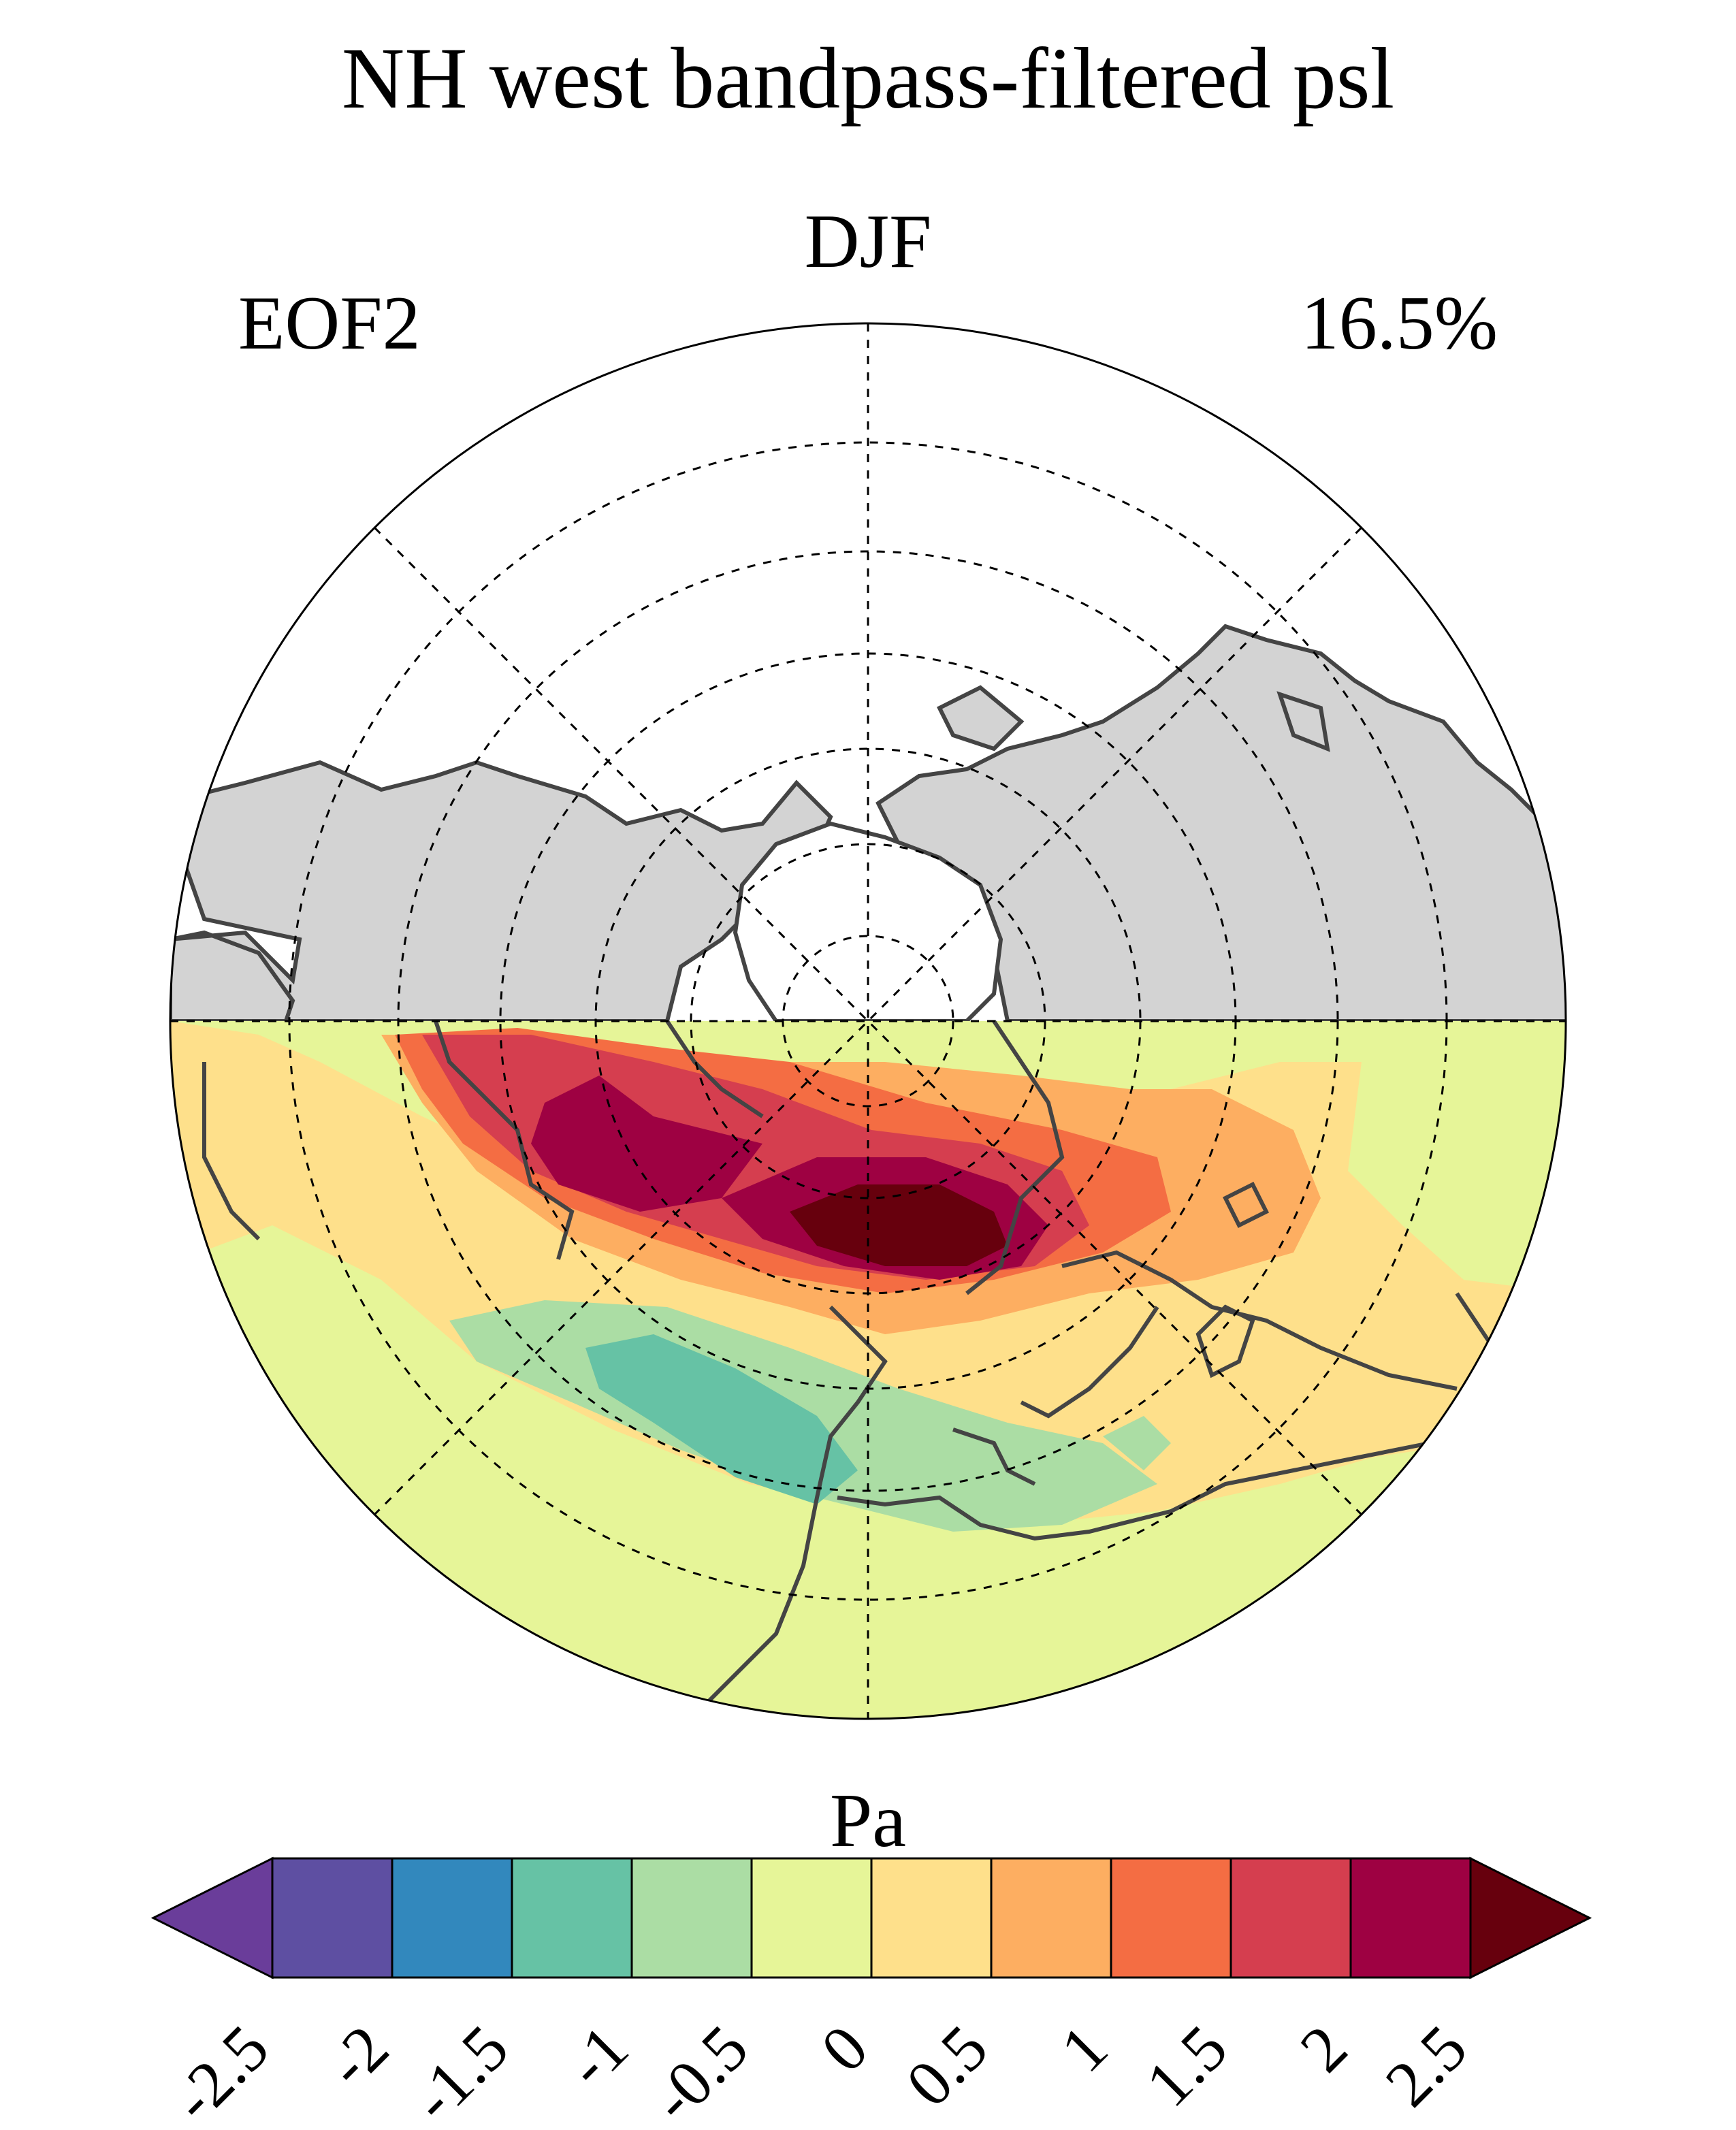 Image resolution: width=1736 pixels, height=2130 pixels. What do you see at coordinates (946, 2065) in the screenshot?
I see `colorbar-tick-label: 0.5` at bounding box center [946, 2065].